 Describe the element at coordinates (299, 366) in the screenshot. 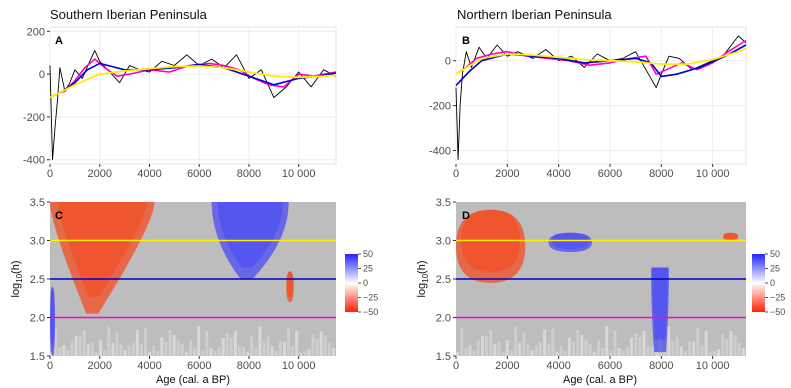

I see `panel-c-xtick-label: 10 000` at that location.